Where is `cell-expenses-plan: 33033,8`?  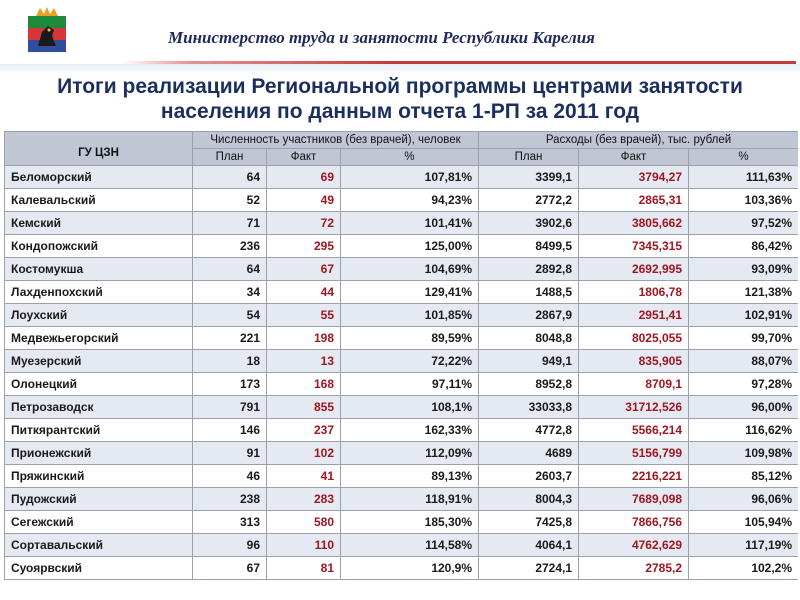
cell-expenses-plan: 33033,8 is located at coordinates (529, 407).